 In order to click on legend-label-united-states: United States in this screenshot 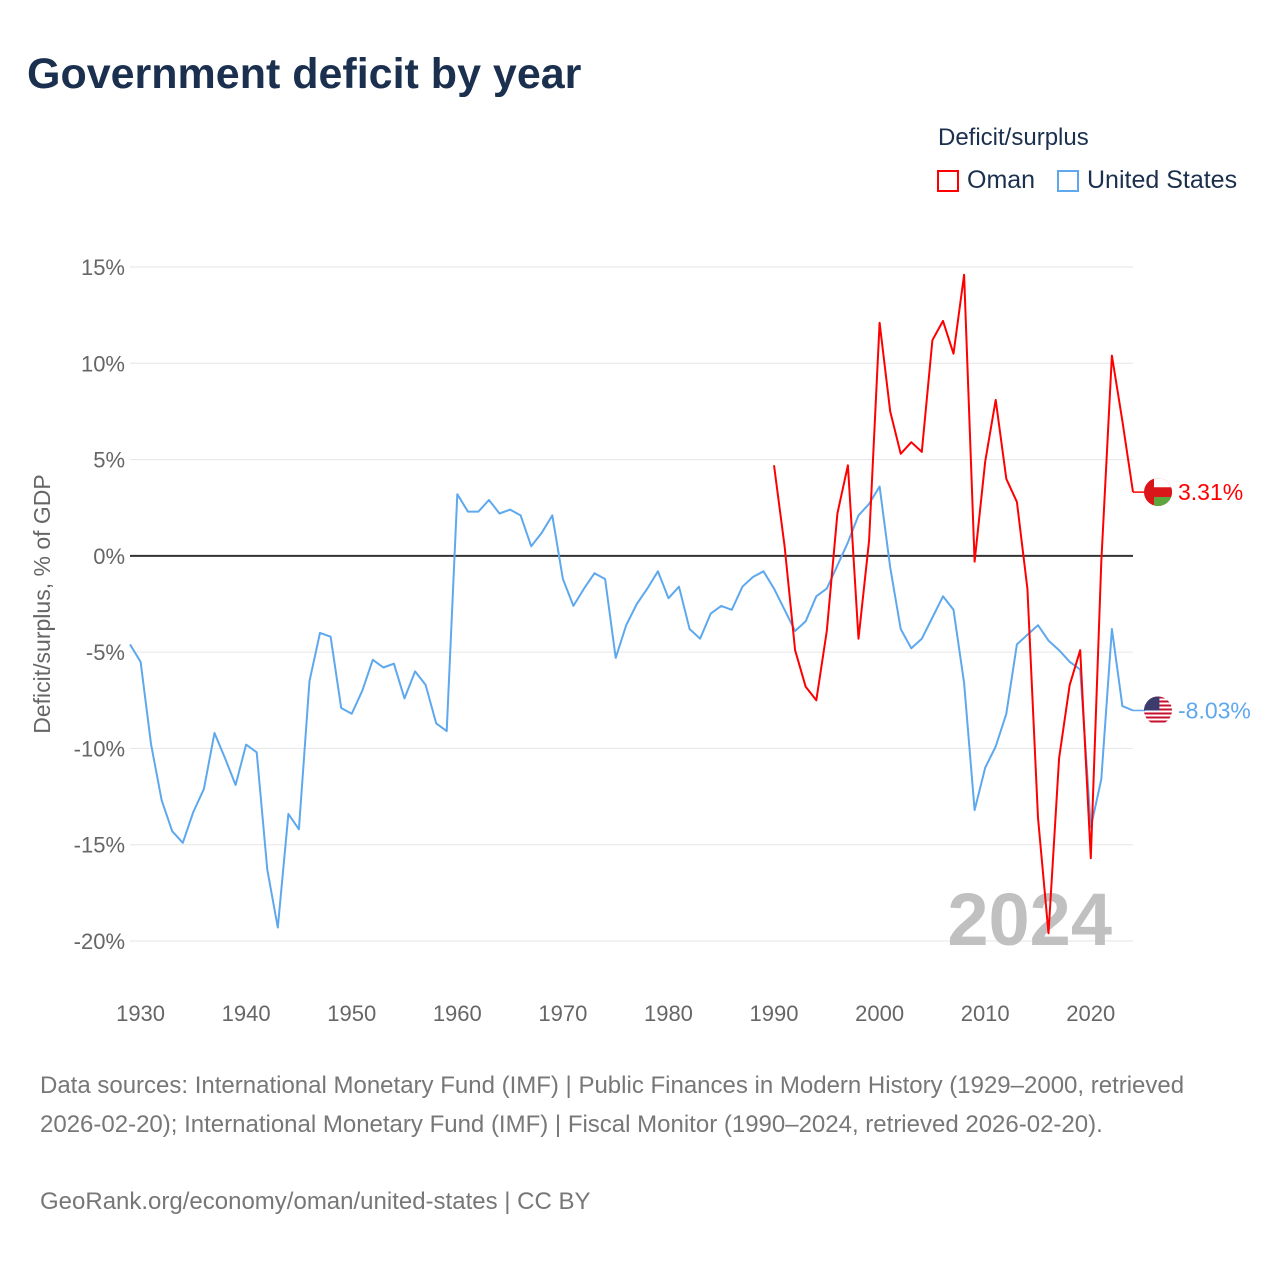, I will do `click(1162, 180)`.